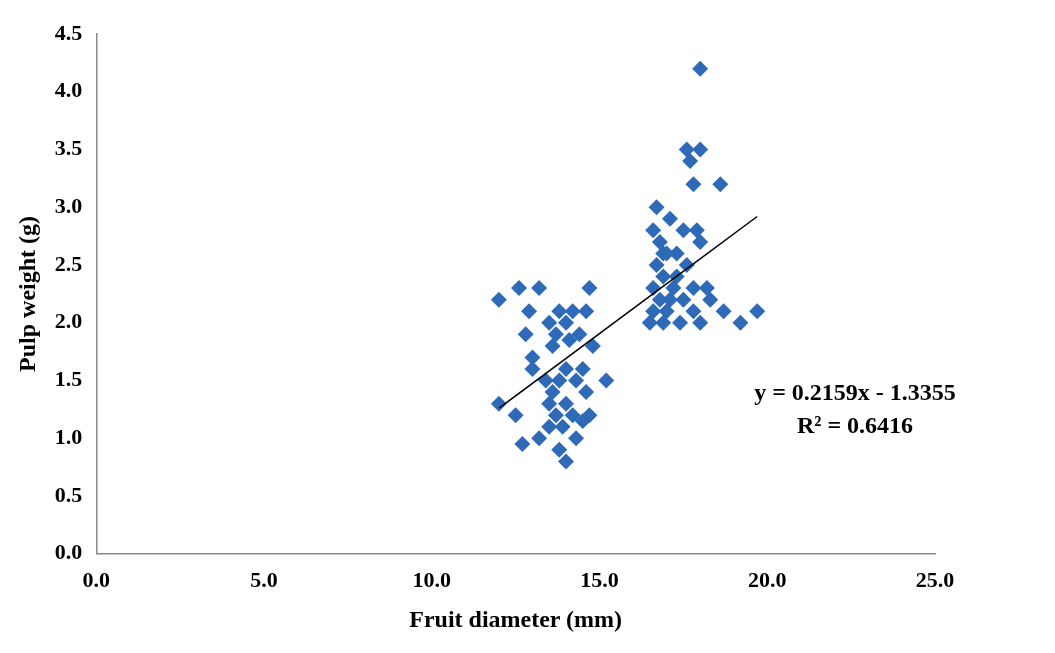 Image resolution: width=1055 pixels, height=653 pixels. Describe the element at coordinates (68, 436) in the screenshot. I see `y-tick-label: 1.0` at that location.